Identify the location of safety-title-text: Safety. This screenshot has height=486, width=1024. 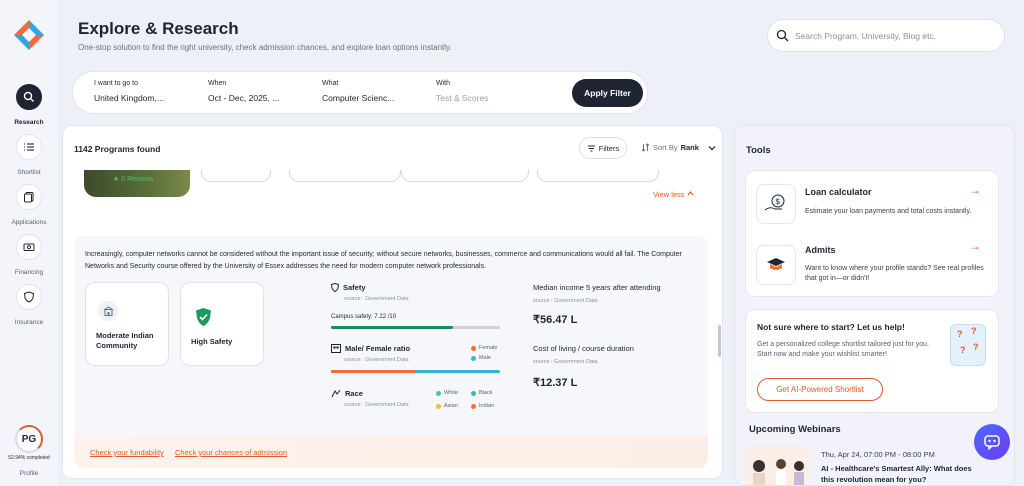
(354, 287).